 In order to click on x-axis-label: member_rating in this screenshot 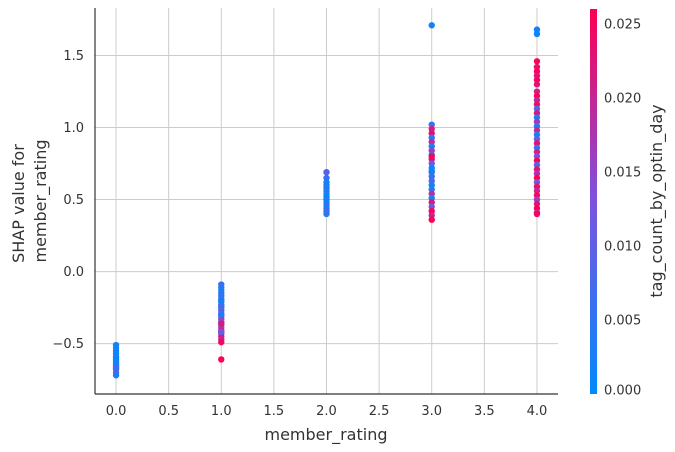, I will do `click(326, 435)`.